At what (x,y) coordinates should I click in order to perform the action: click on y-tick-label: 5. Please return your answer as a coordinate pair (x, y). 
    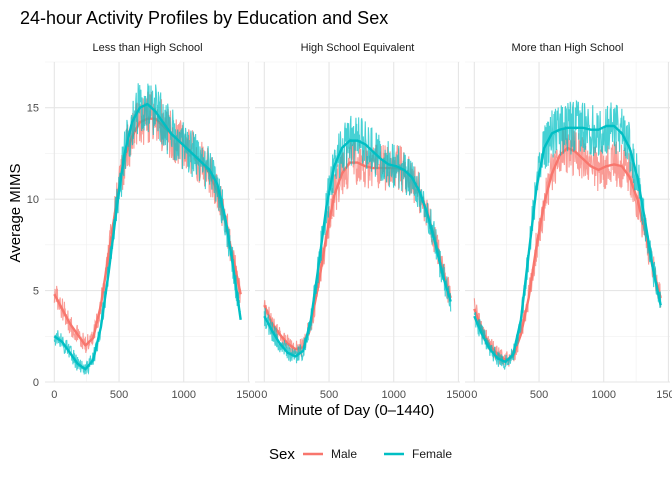
    Looking at the image, I should click on (36, 292).